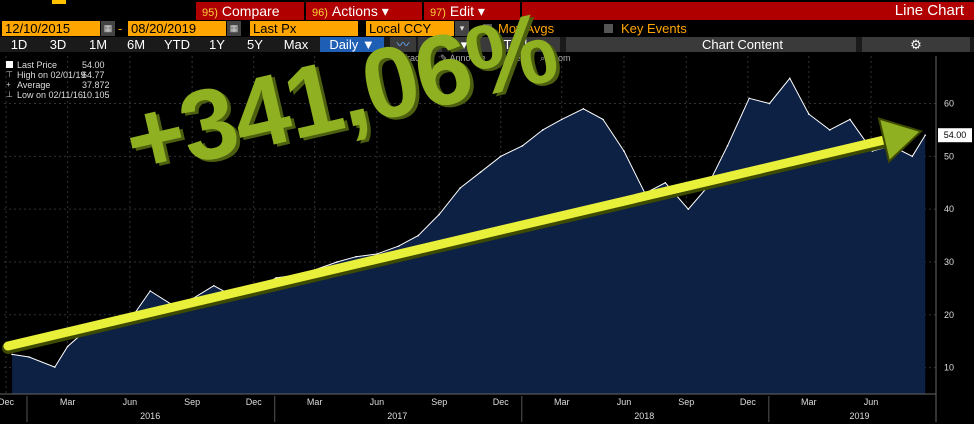 The image size is (974, 424). What do you see at coordinates (410, 28) in the screenshot?
I see `currency-select: Local CCY` at bounding box center [410, 28].